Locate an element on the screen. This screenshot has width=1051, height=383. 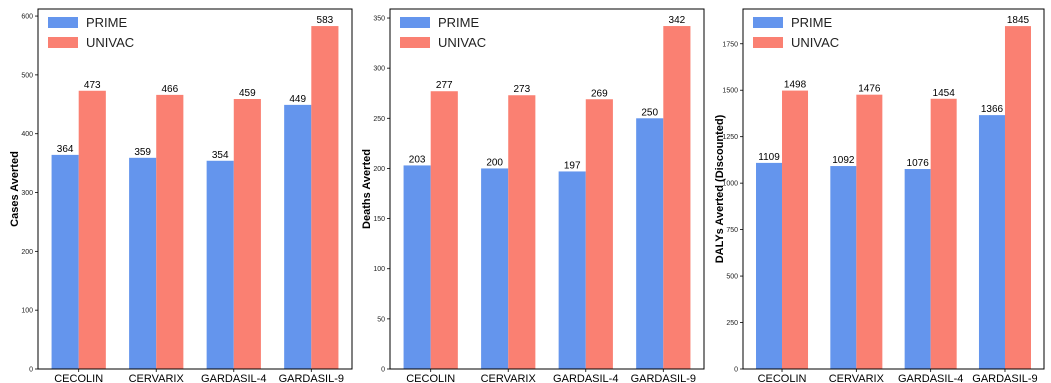
y-axis-label: DALYs Averted (Discounted) is located at coordinates (720, 188).